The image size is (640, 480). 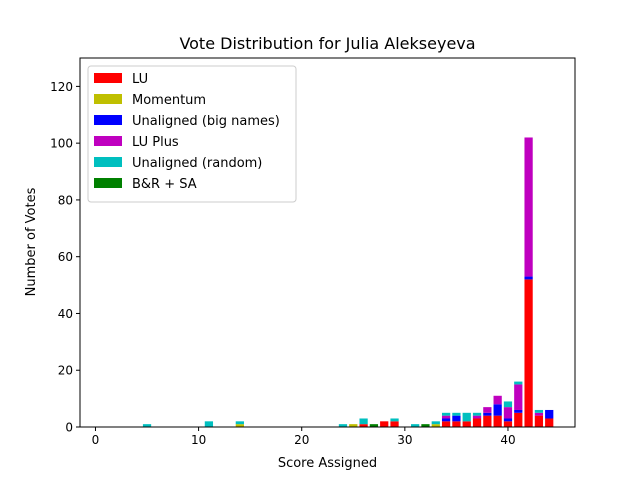 I want to click on y-tick-label: 120, so click(x=61, y=87).